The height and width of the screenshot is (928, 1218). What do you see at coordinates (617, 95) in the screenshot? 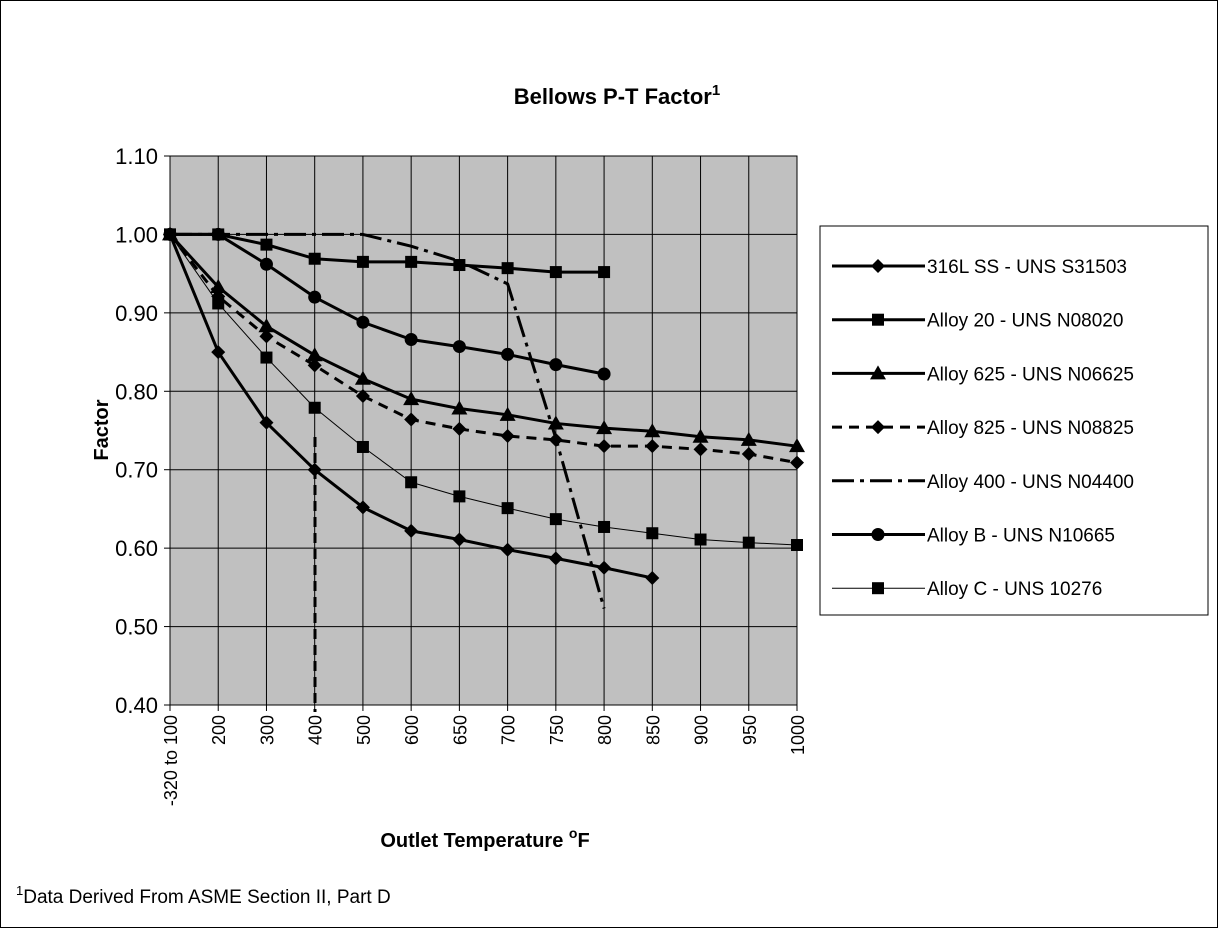
I see `chart-title: Bellows P-T Factor1` at bounding box center [617, 95].